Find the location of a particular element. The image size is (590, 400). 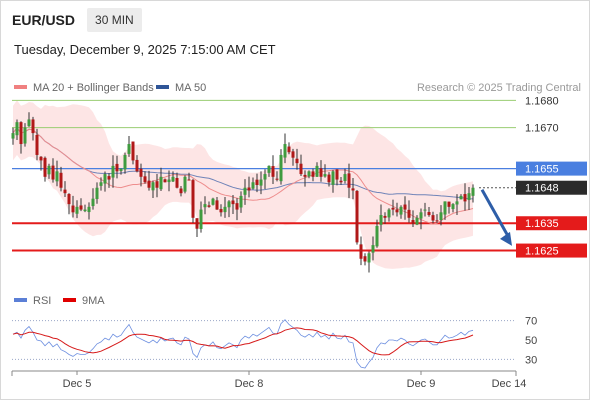

symbol-title: EUR/USD is located at coordinates (44, 20).